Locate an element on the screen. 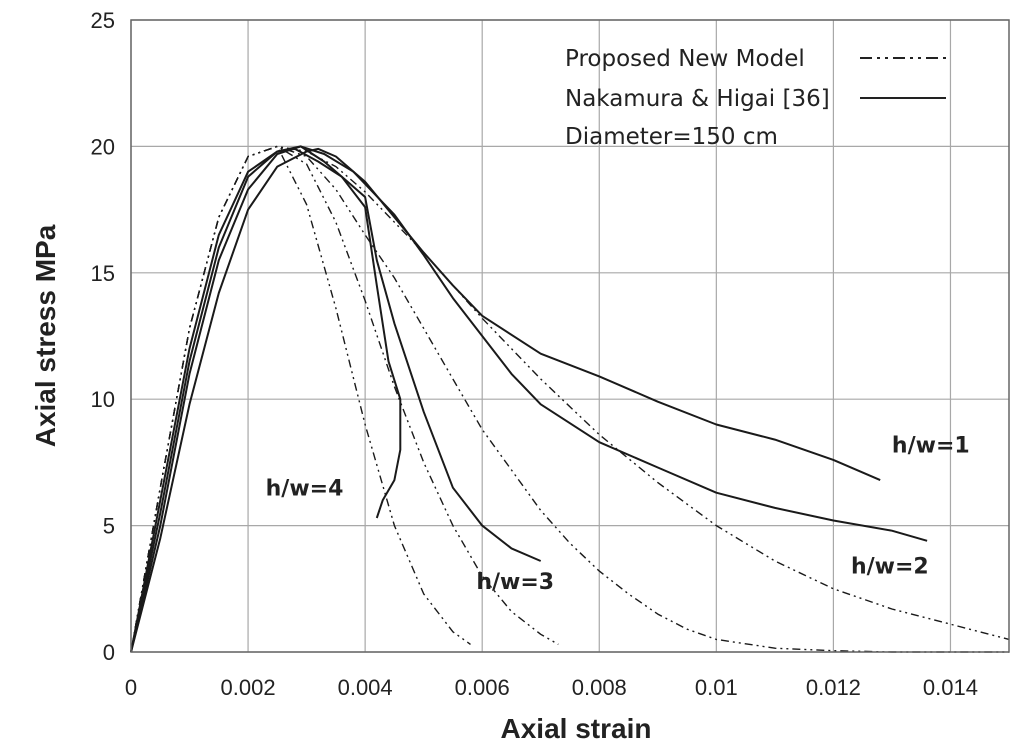 The image size is (1024, 755). x-tick-label: 0.008 is located at coordinates (599, 687).